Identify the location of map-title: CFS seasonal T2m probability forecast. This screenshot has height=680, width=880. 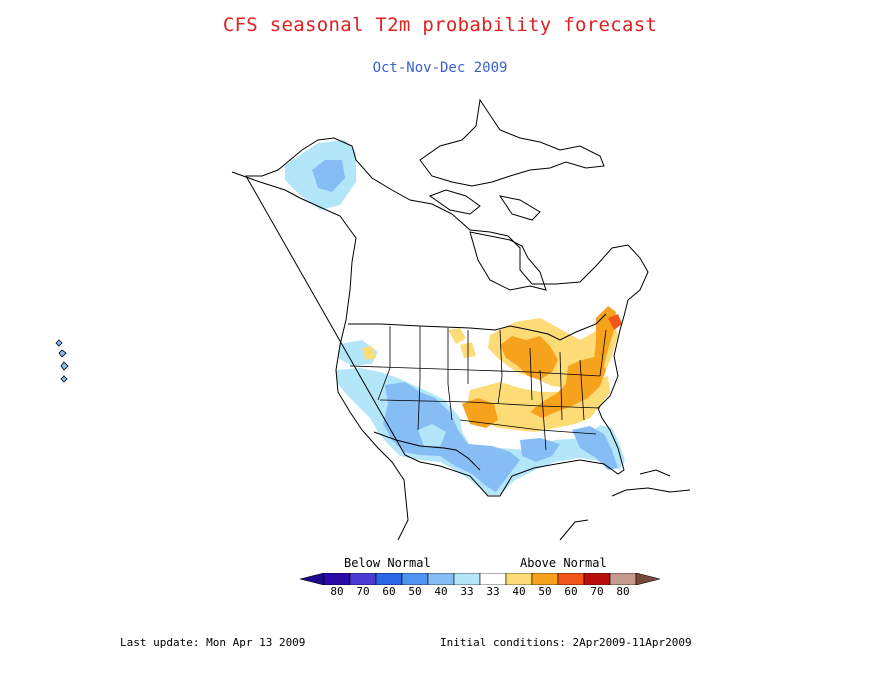
(440, 25).